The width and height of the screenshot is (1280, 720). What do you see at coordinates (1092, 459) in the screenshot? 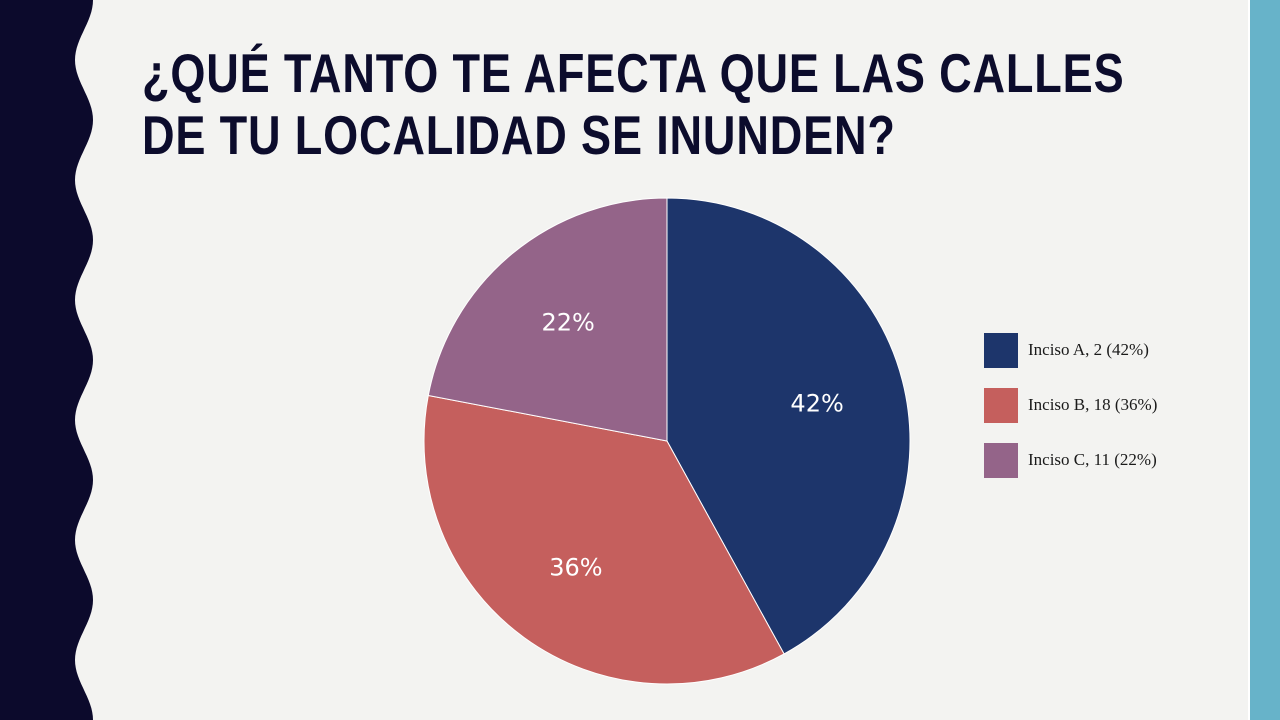
I see `legend-label-c: Inciso C, 11 (22%)` at bounding box center [1092, 459].